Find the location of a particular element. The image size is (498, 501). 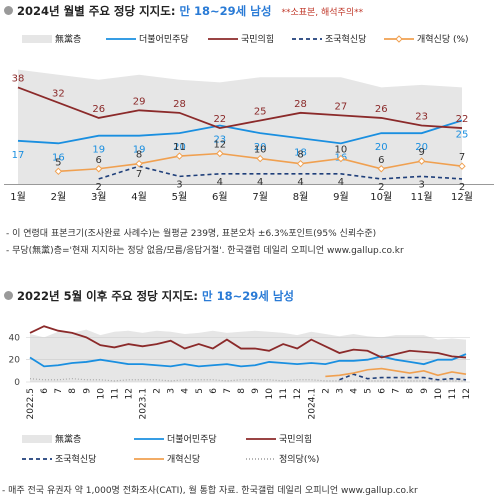

y-tick-label: 40 is located at coordinates (15, 338).